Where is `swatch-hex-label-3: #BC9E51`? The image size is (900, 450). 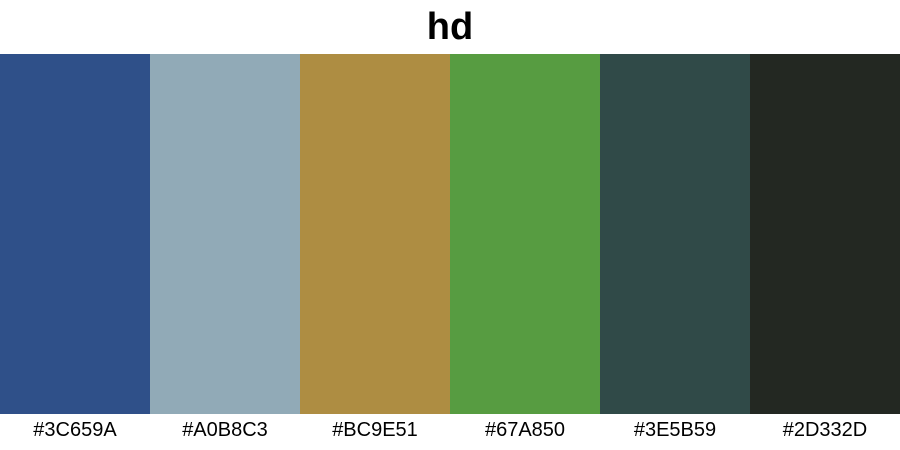 swatch-hex-label-3: #BC9E51 is located at coordinates (375, 430).